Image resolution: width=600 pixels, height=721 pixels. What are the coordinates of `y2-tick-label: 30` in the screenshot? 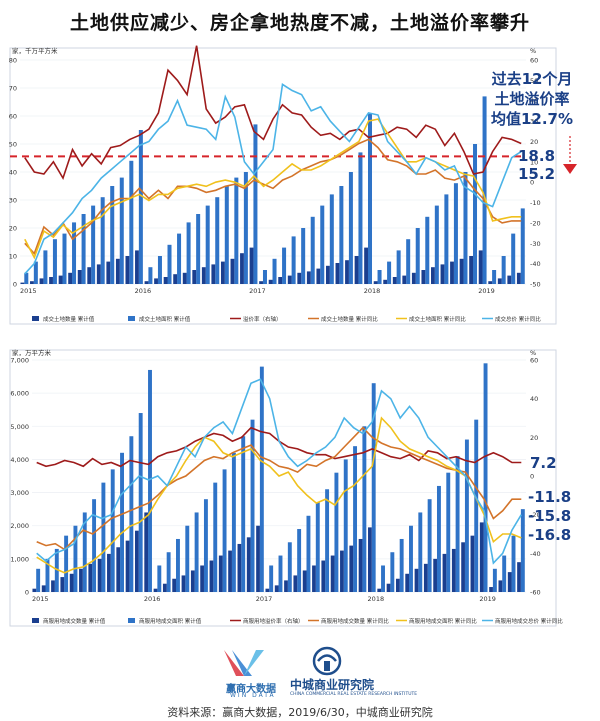 It's located at (534, 122).